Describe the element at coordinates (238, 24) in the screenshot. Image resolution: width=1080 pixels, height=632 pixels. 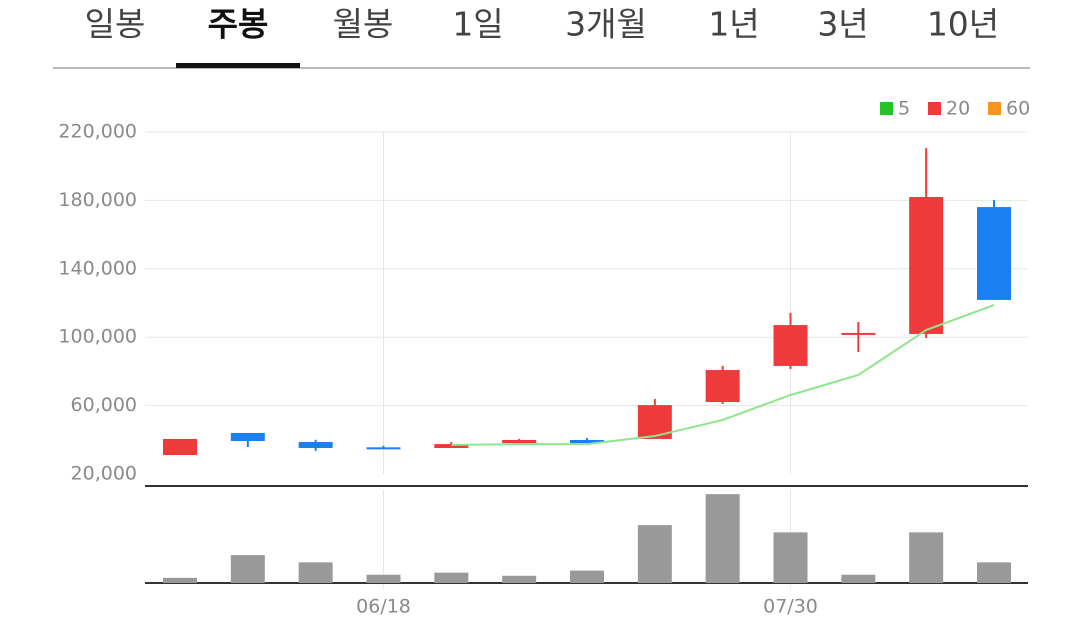
I see `tab: 주봉` at that location.